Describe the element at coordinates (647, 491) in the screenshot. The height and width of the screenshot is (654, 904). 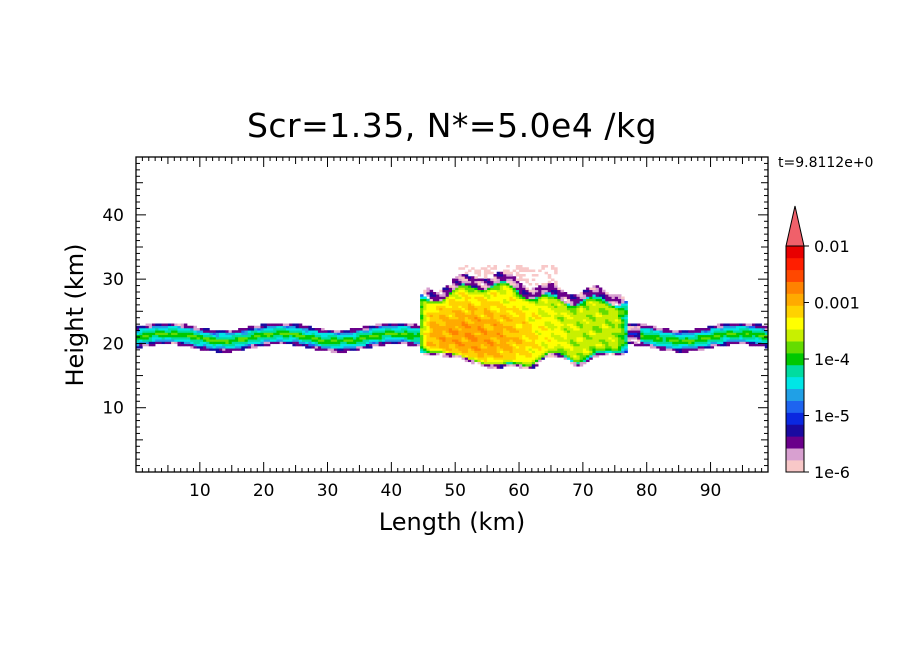
I see `x-tick-label: 80` at that location.